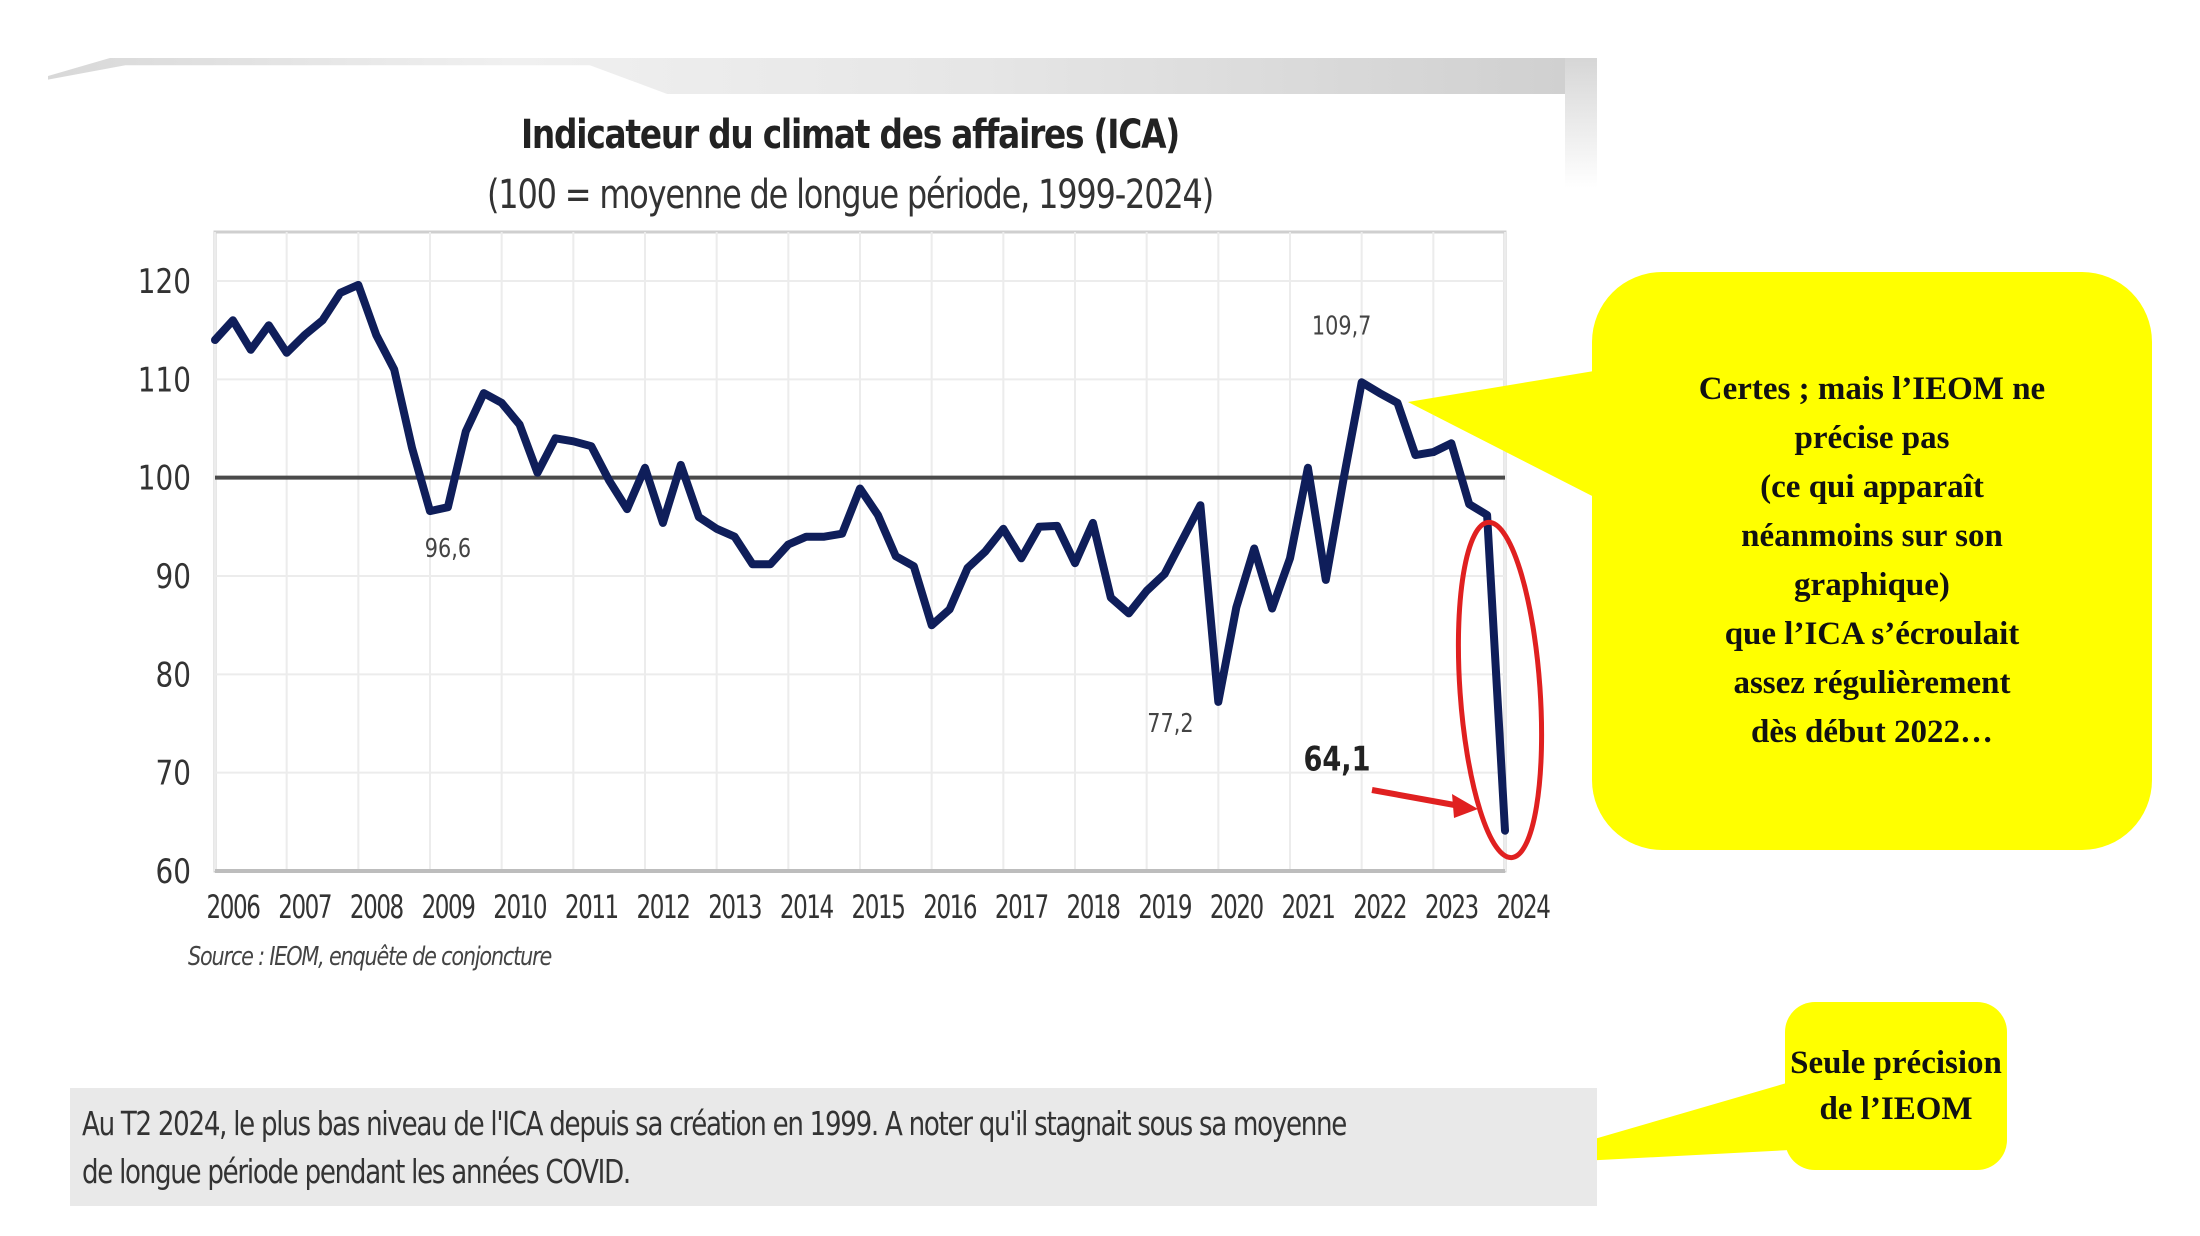 The width and height of the screenshot is (2200, 1236). I want to click on arrow-head-icon, so click(1465, 806).